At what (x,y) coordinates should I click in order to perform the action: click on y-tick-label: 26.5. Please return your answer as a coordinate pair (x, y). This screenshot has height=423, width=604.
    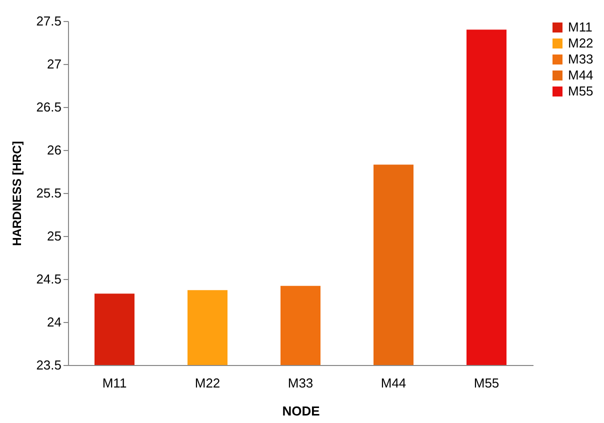
    Looking at the image, I should click on (49, 107).